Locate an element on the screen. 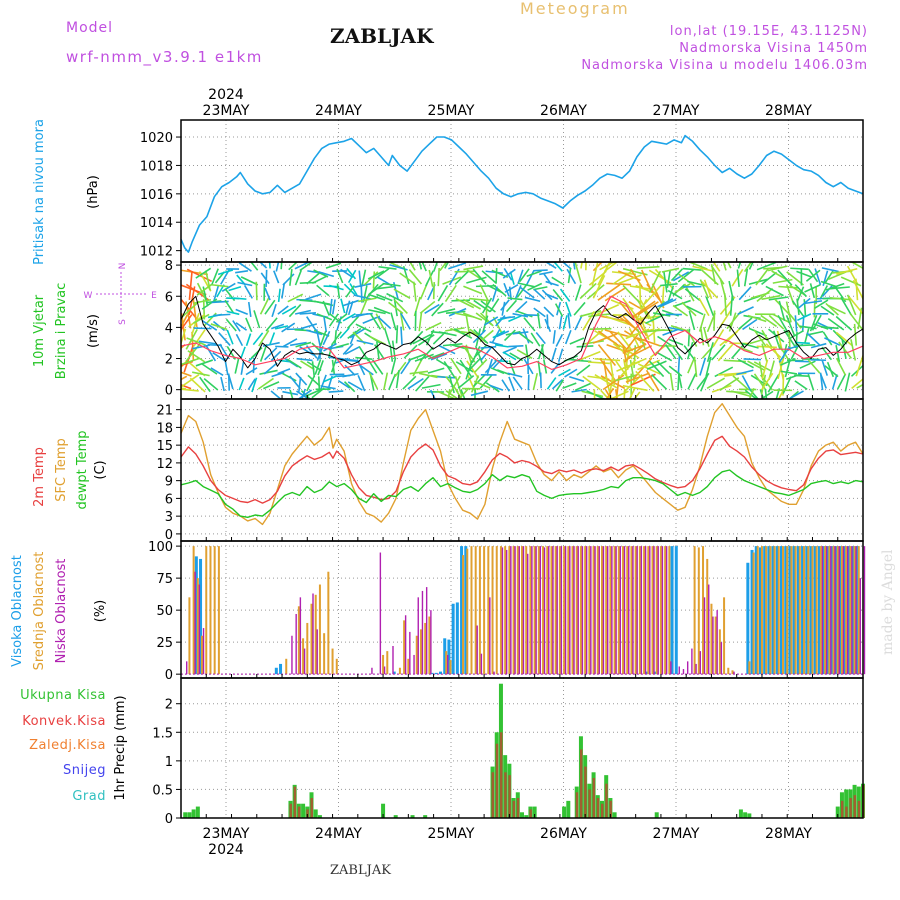 Image resolution: width=900 pixels, height=900 pixels. precip-legend-3: Zaledj.Kisa is located at coordinates (67, 745).